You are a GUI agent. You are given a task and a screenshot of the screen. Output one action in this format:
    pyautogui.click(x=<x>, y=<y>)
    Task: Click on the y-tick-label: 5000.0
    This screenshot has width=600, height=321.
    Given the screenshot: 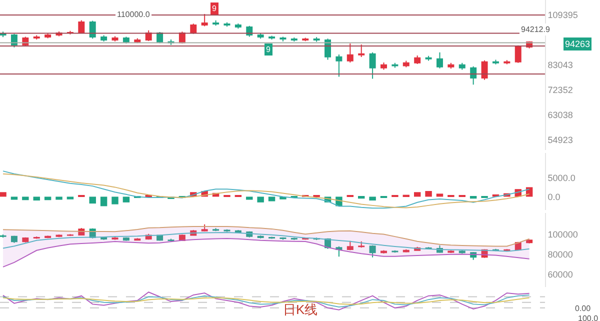 What is the action you would take?
    pyautogui.click(x=562, y=177)
    